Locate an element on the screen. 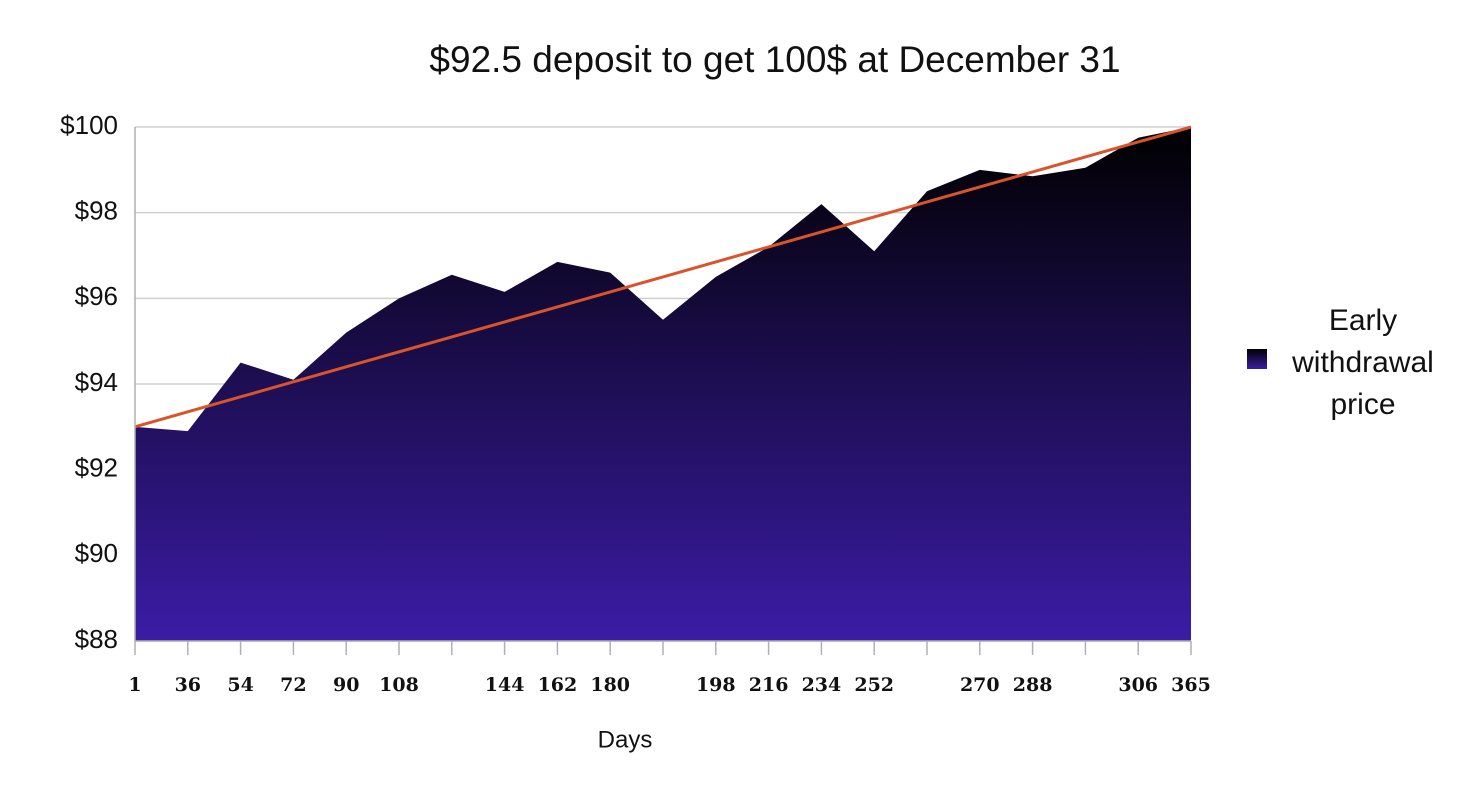 The height and width of the screenshot is (787, 1484). x-tick-label: 72 is located at coordinates (293, 685).